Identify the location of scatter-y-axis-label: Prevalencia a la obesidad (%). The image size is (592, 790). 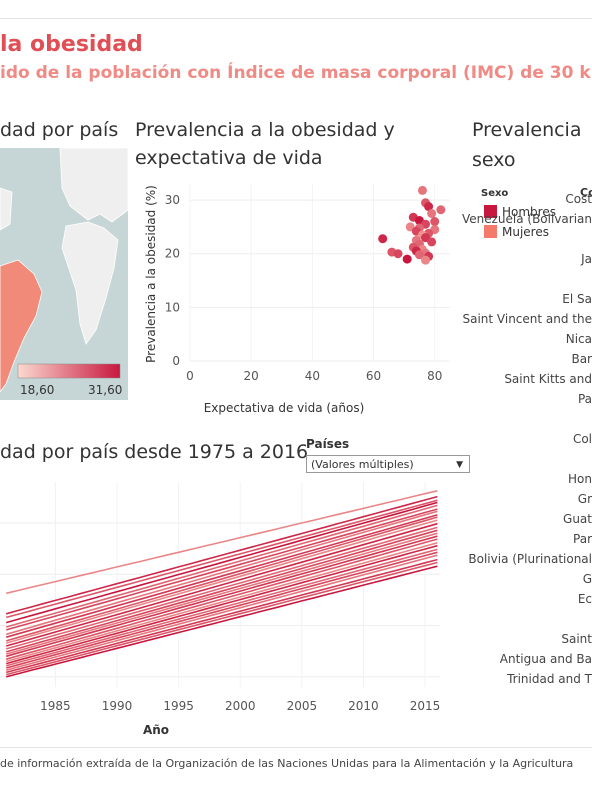
(151, 274).